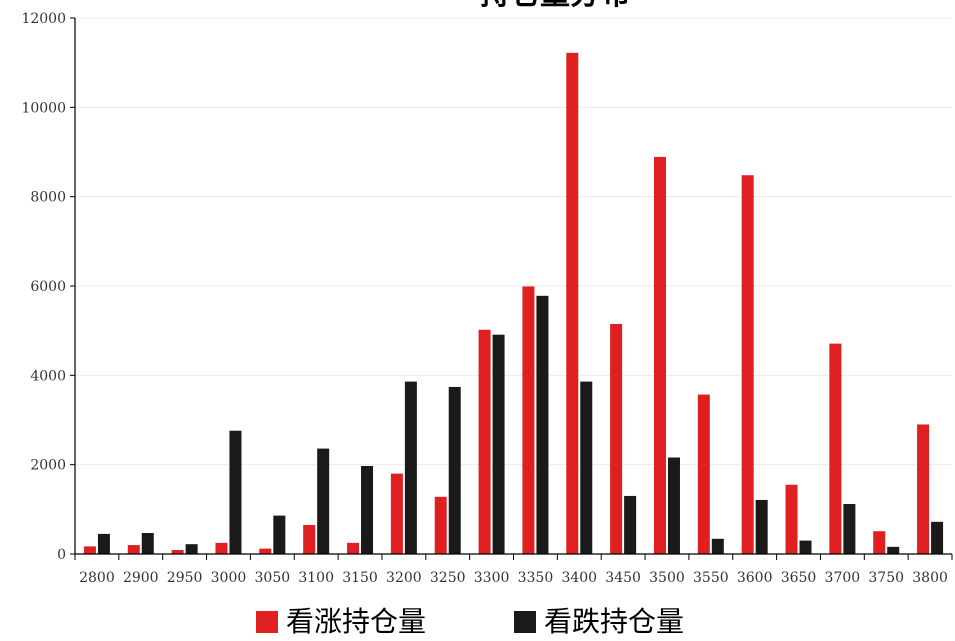 This screenshot has width=955, height=641. I want to click on y-tick-label: 4000, so click(48, 376).